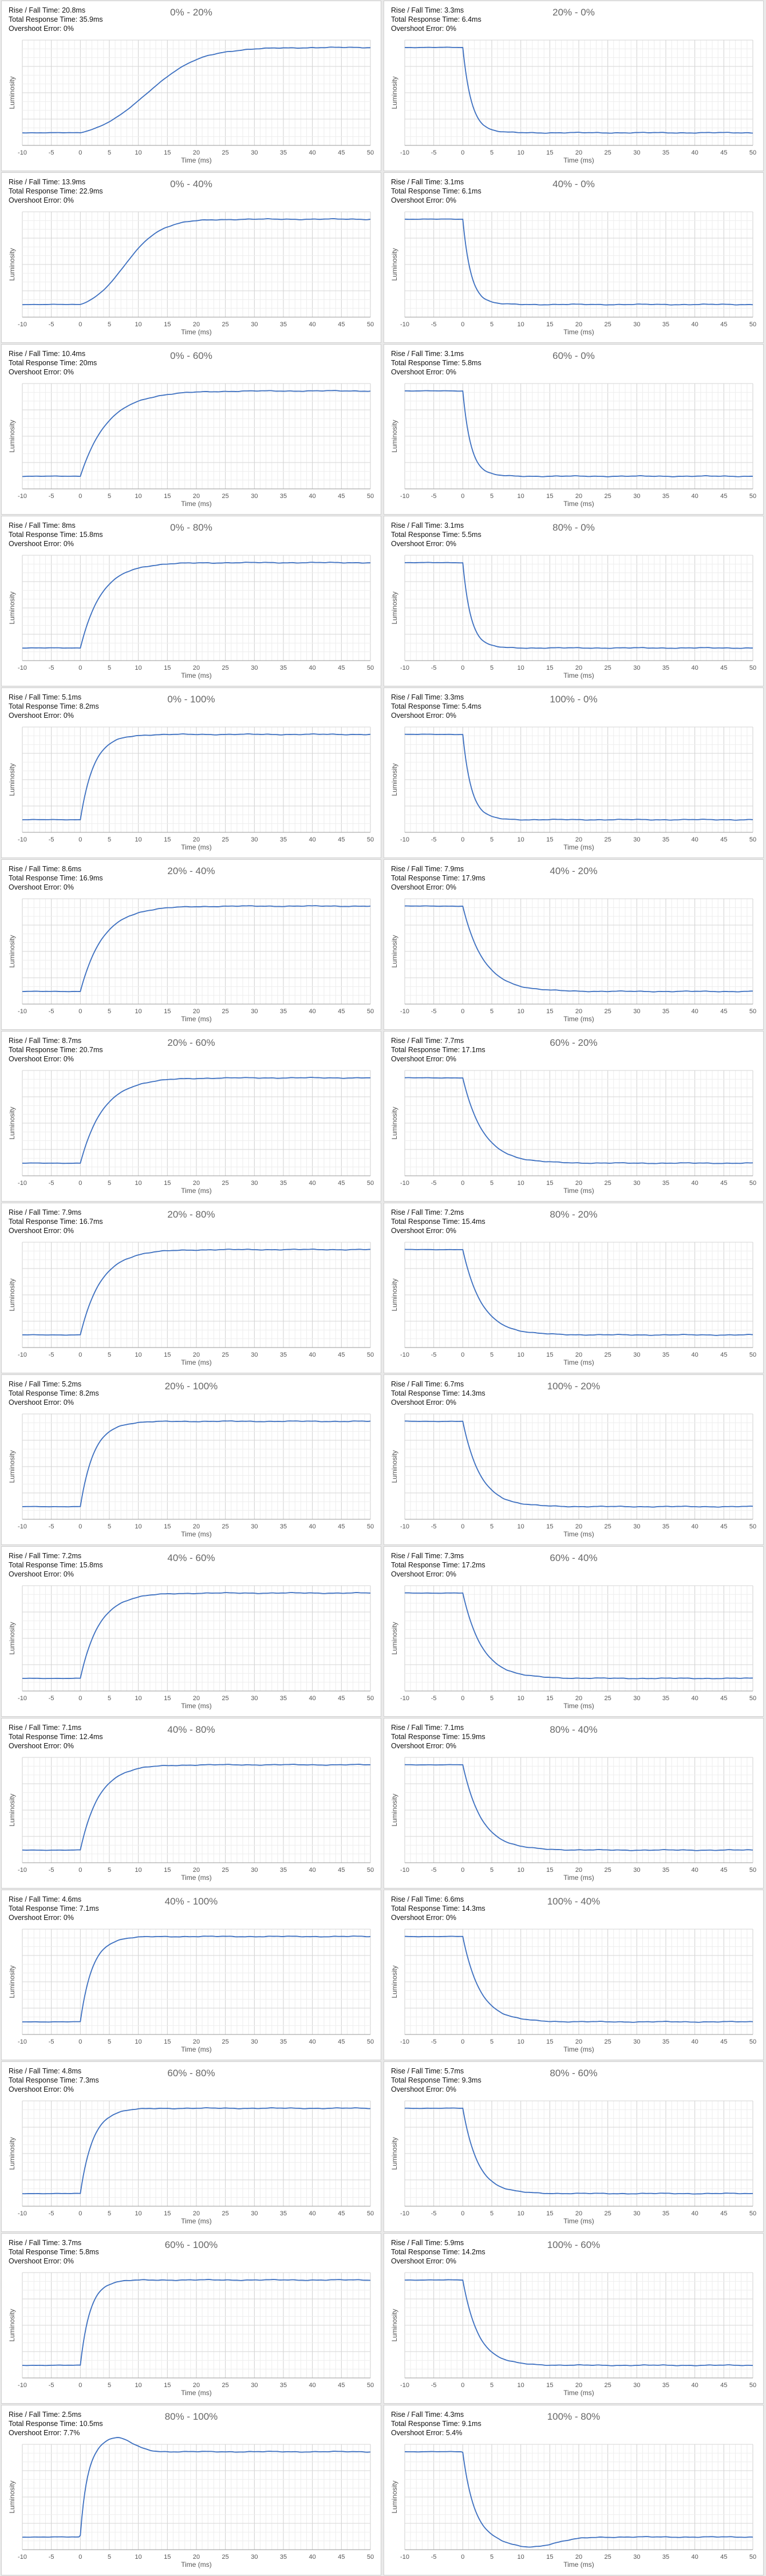 The height and width of the screenshot is (2576, 766). Describe the element at coordinates (436, 706) in the screenshot. I see `total-response-time-line: Total Response Time: 5.4ms` at that location.